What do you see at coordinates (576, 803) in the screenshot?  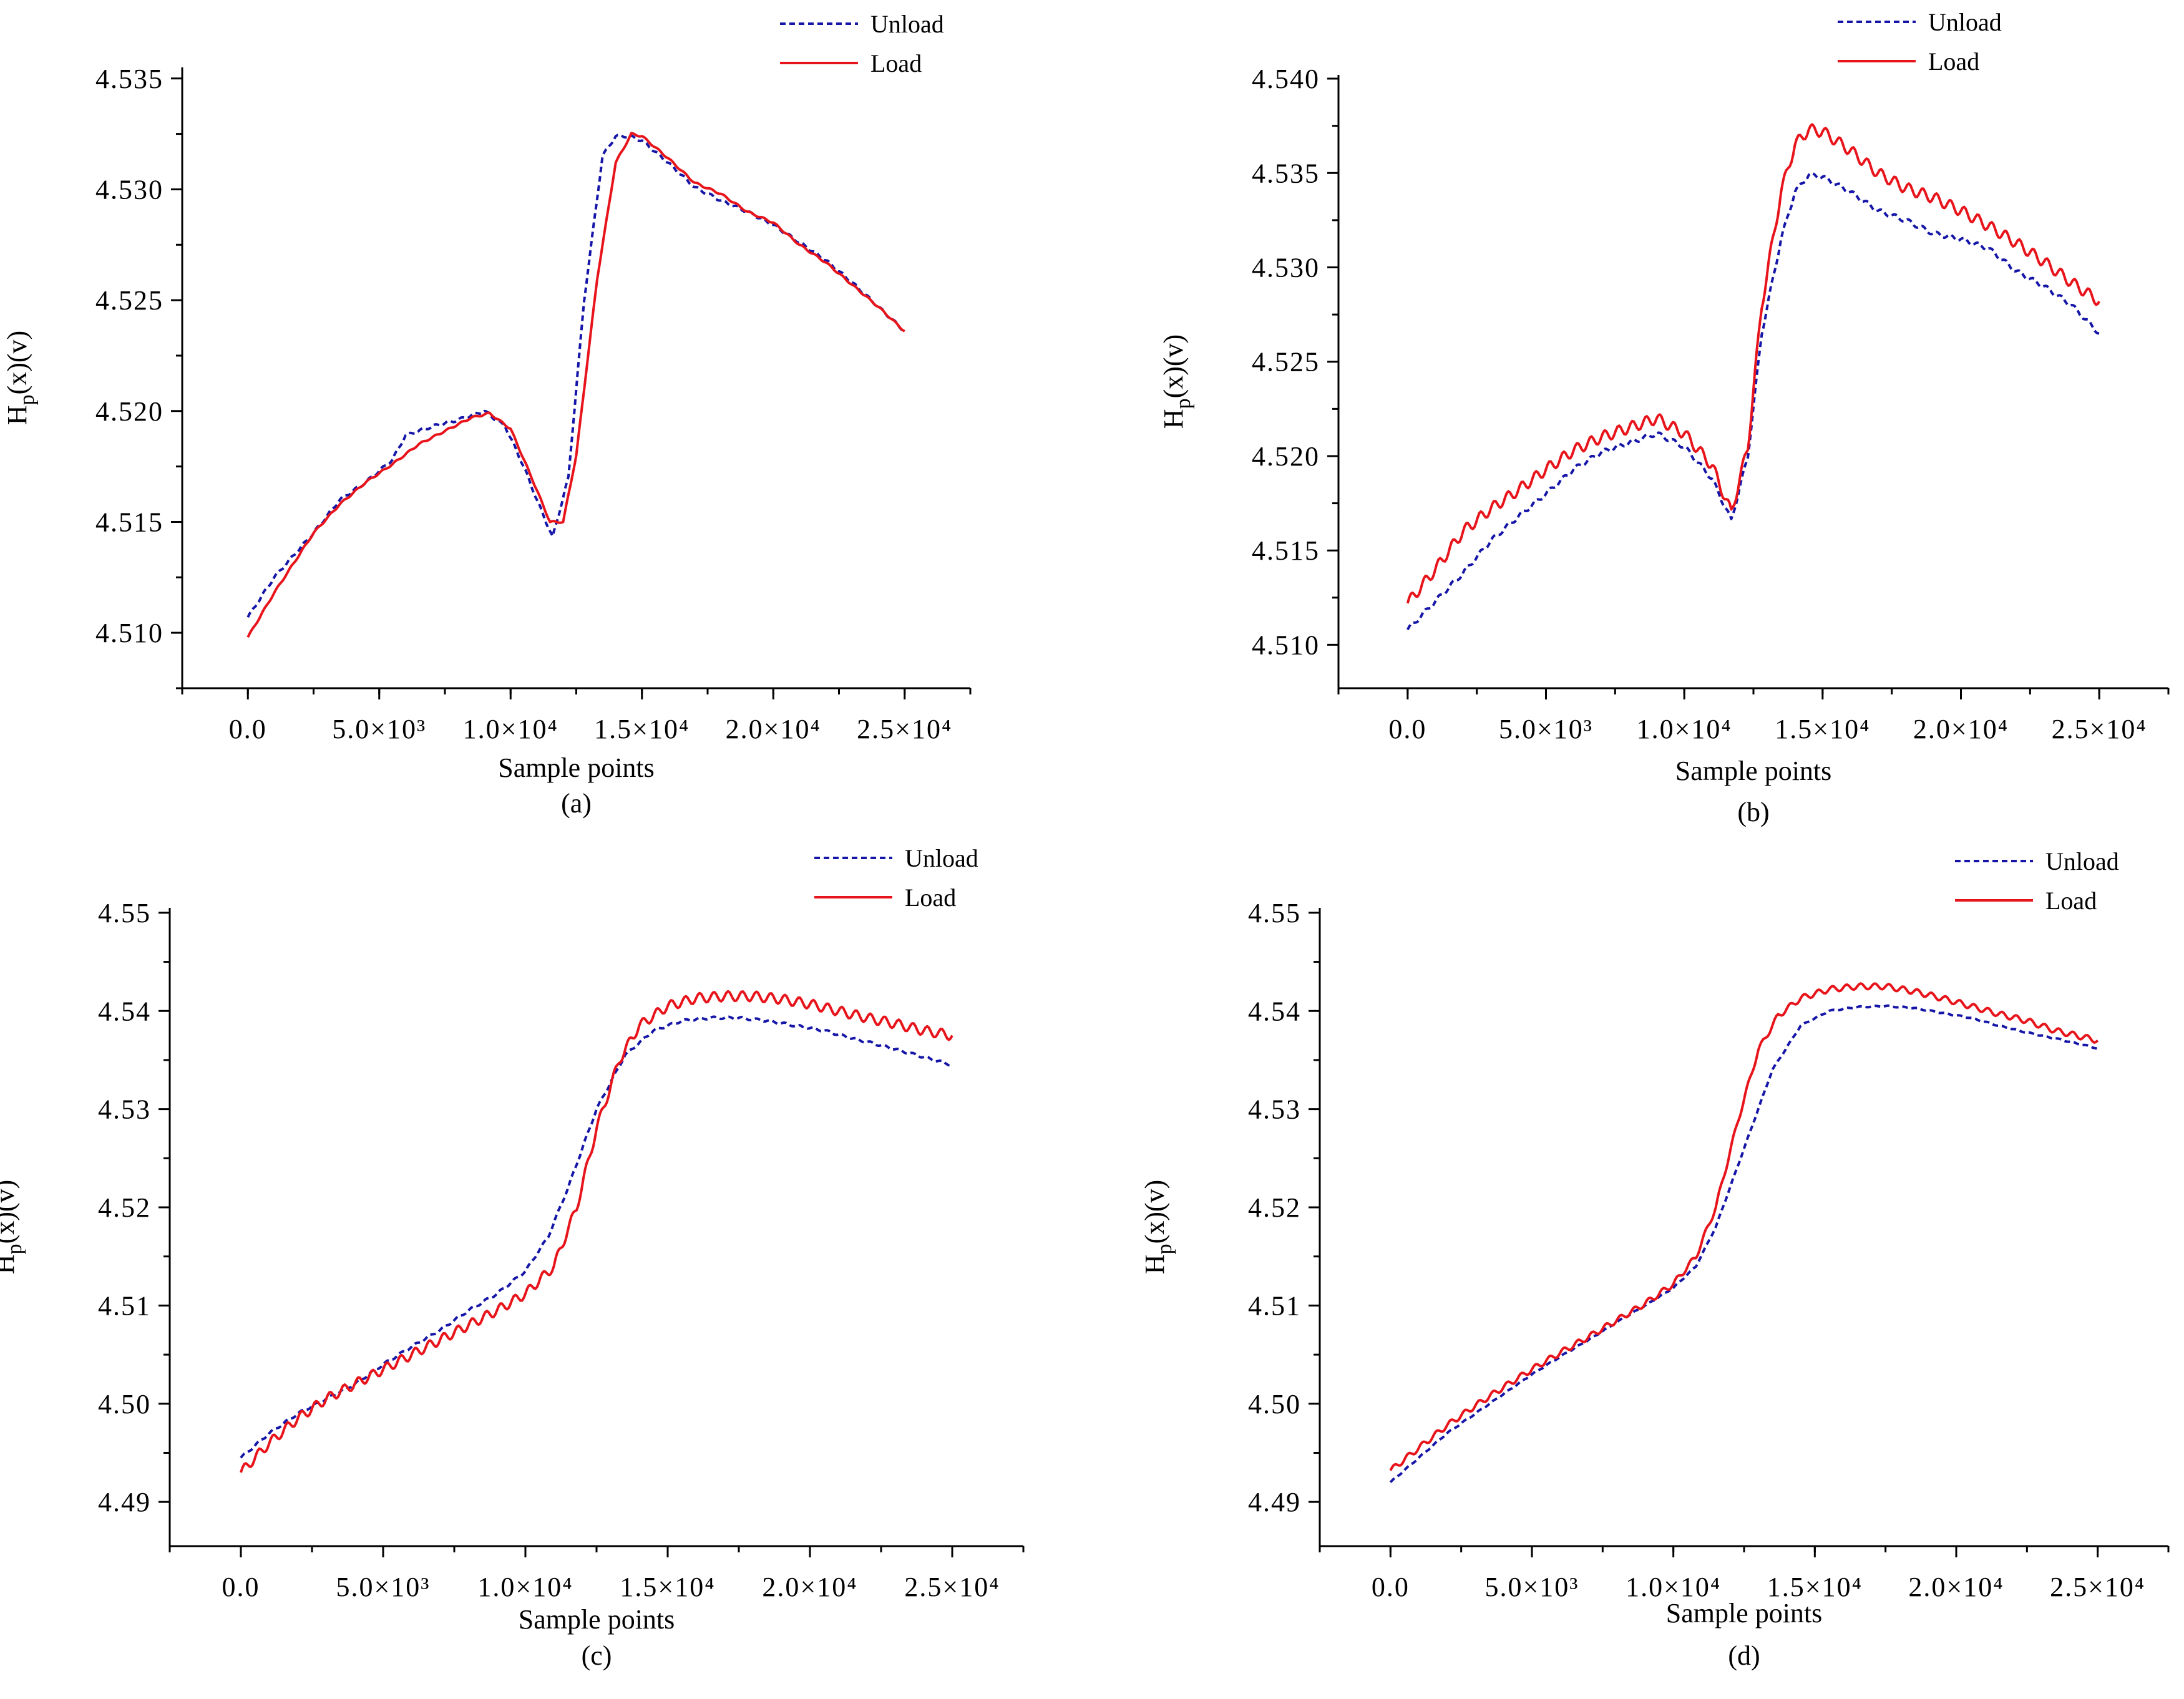 I see `panel-caption: (a)` at bounding box center [576, 803].